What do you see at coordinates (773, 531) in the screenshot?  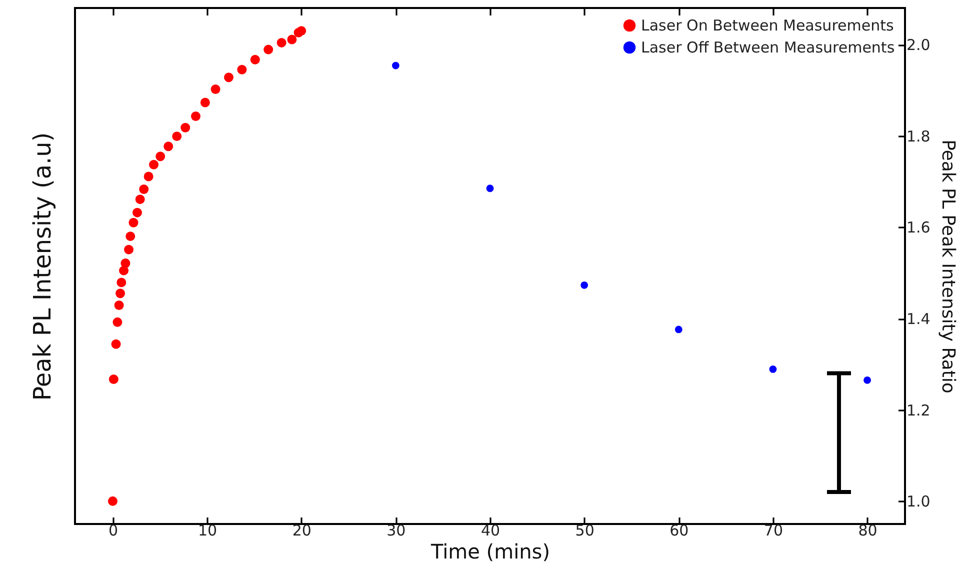 I see `x-tick-label: 70` at bounding box center [773, 531].